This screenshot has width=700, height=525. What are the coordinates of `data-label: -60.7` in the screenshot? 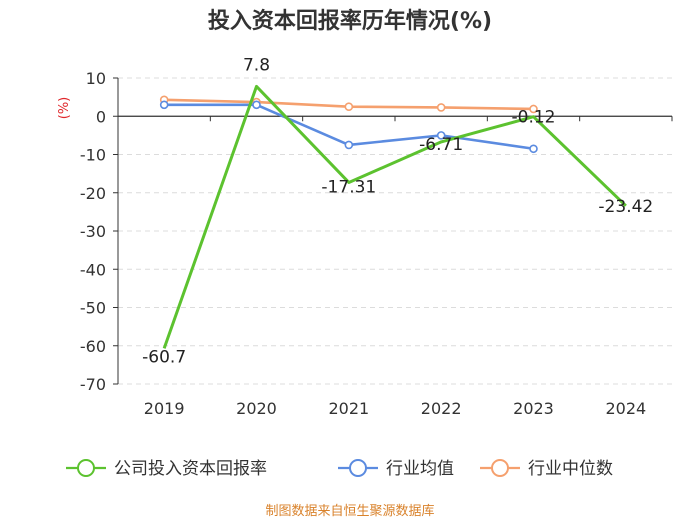 It's located at (164, 357).